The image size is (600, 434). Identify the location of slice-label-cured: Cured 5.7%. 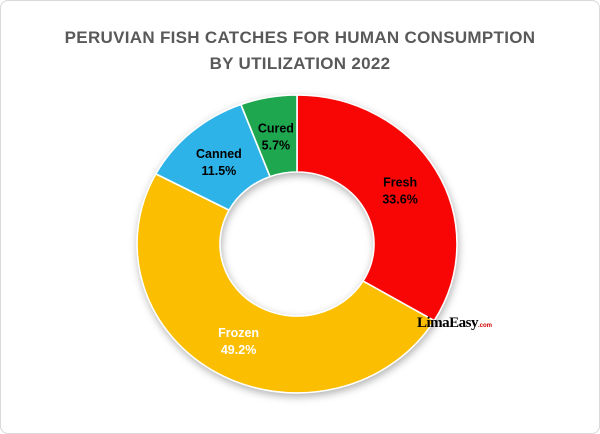
(276, 136).